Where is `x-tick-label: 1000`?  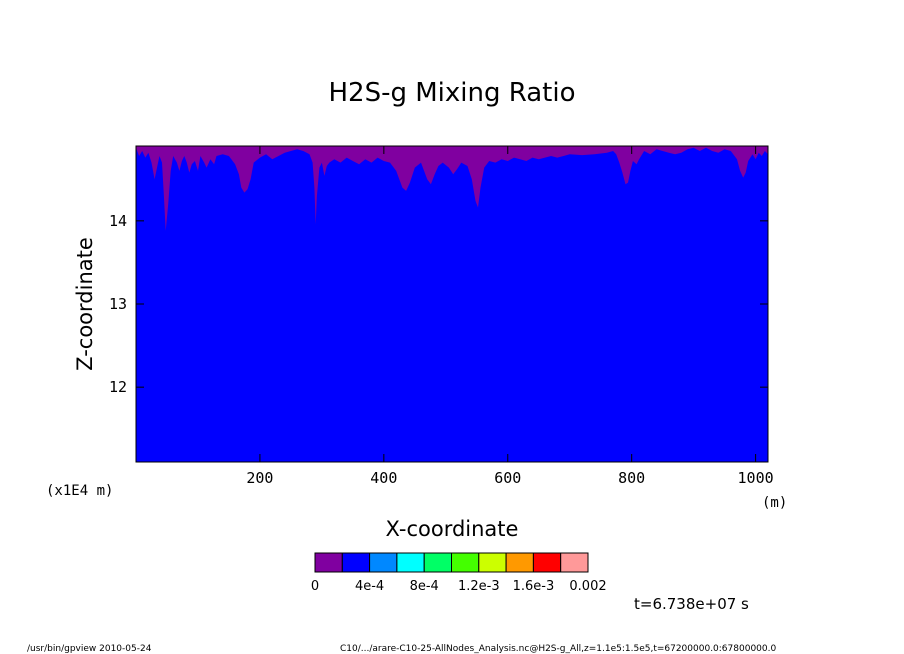 x-tick-label: 1000 is located at coordinates (756, 478).